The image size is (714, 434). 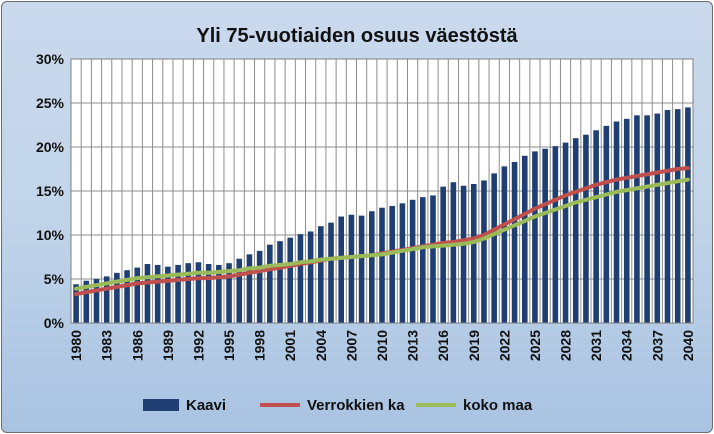 I want to click on x-tick-label: 1986, so click(x=137, y=345).